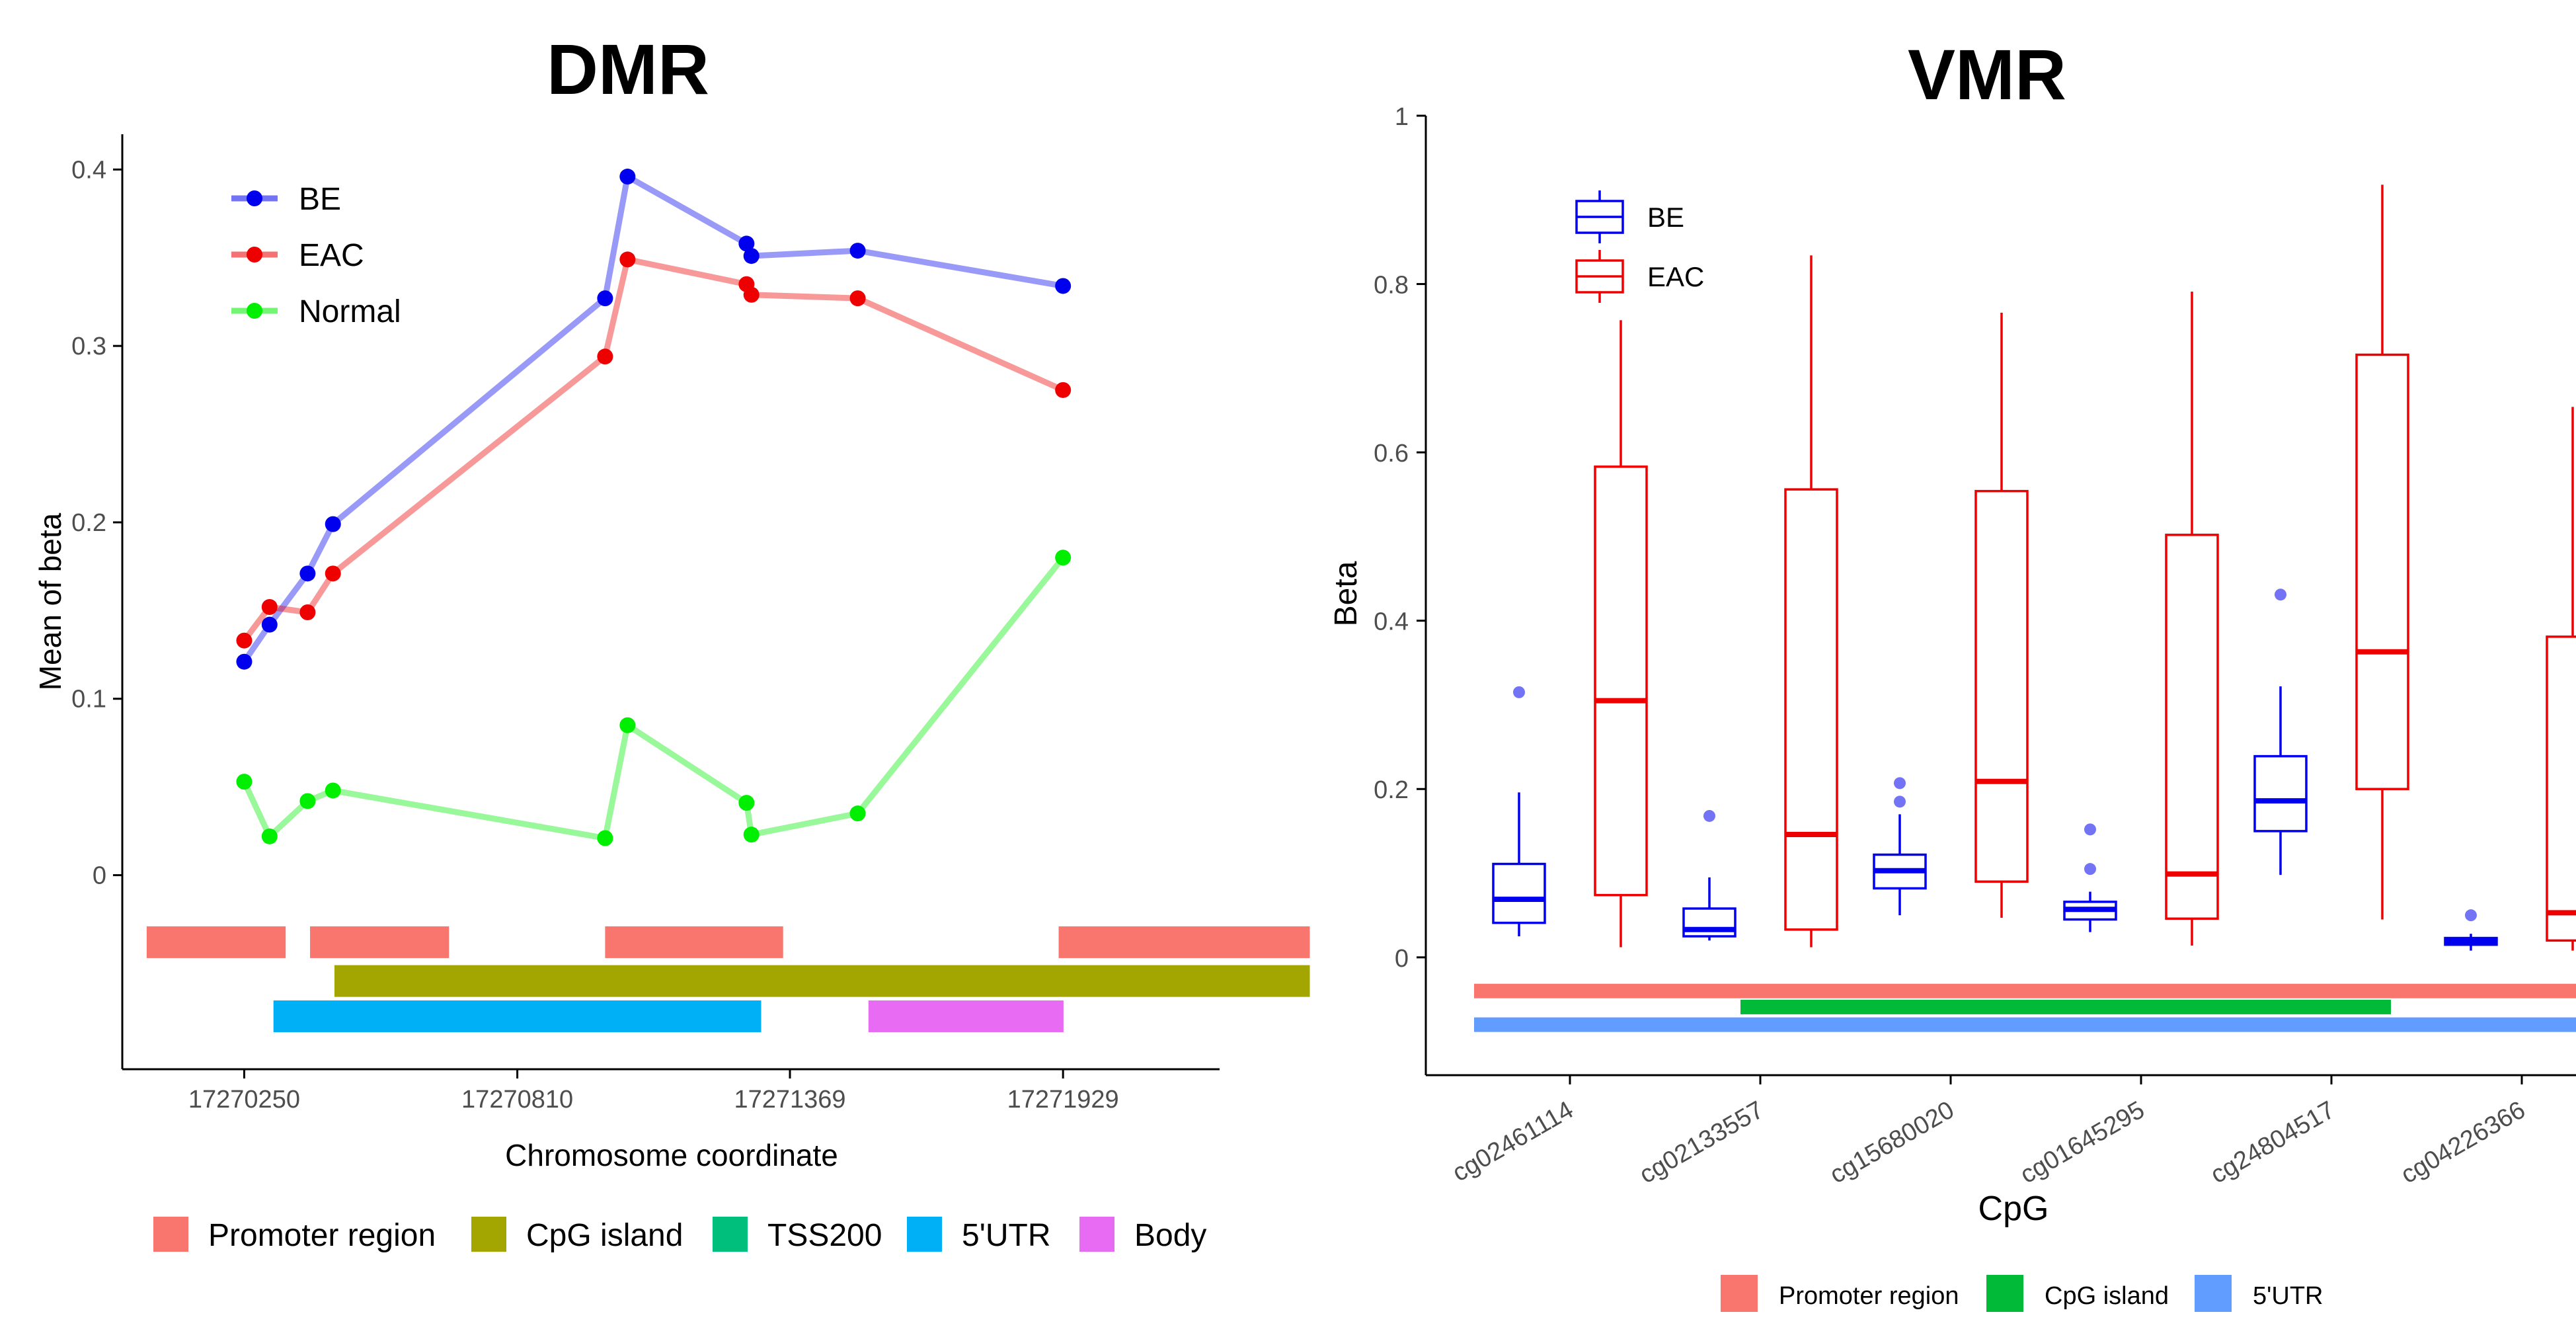 The height and width of the screenshot is (1341, 2576). What do you see at coordinates (2025, 1024) in the screenshot?
I see `vmr-track-5-utr` at bounding box center [2025, 1024].